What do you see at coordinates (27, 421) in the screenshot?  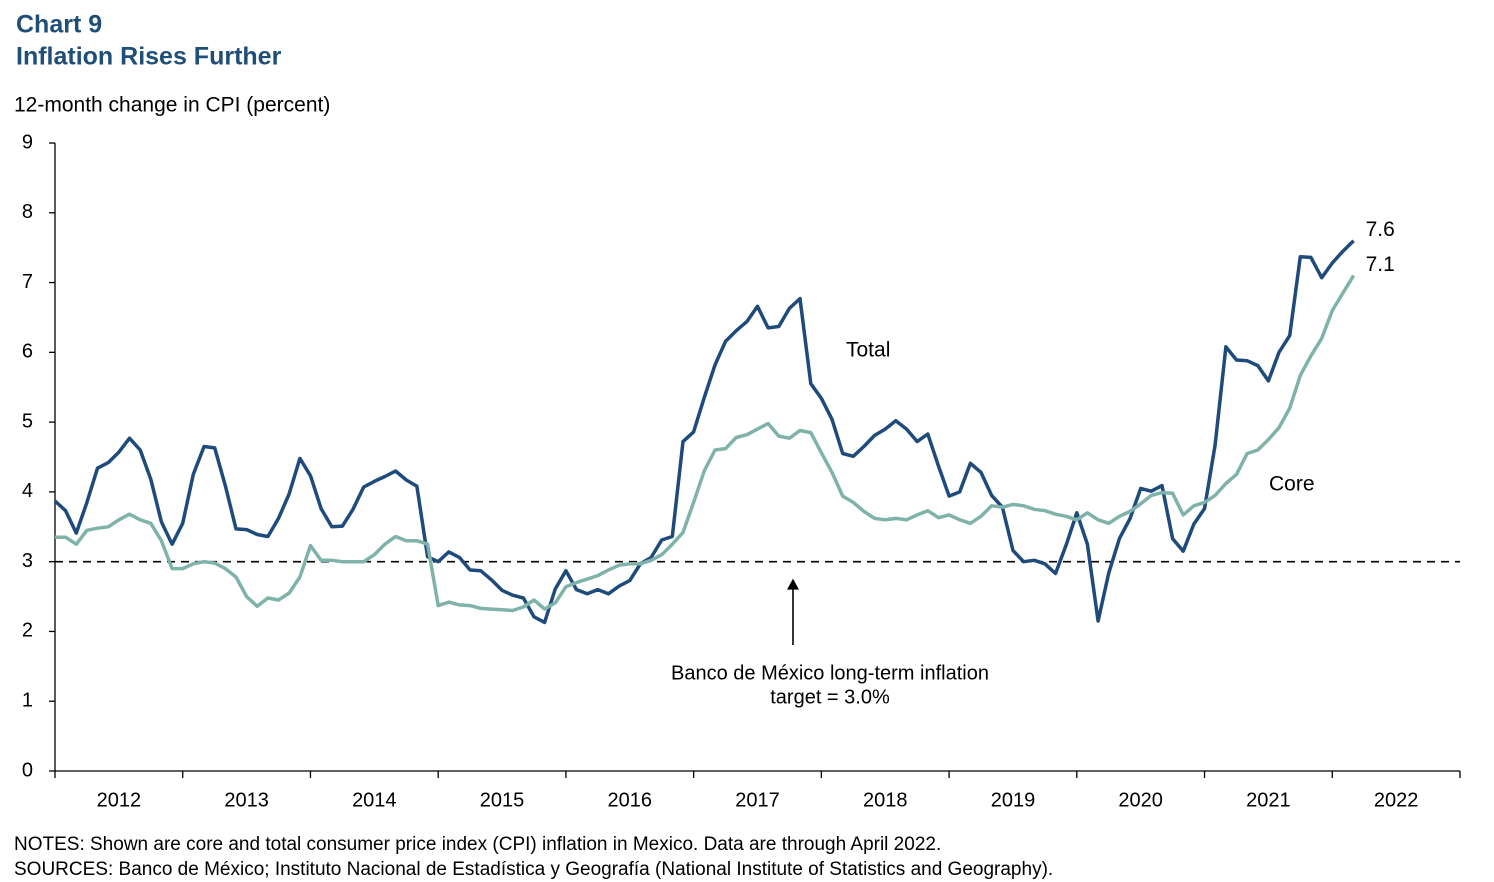 I see `y-tick-label: 5` at bounding box center [27, 421].